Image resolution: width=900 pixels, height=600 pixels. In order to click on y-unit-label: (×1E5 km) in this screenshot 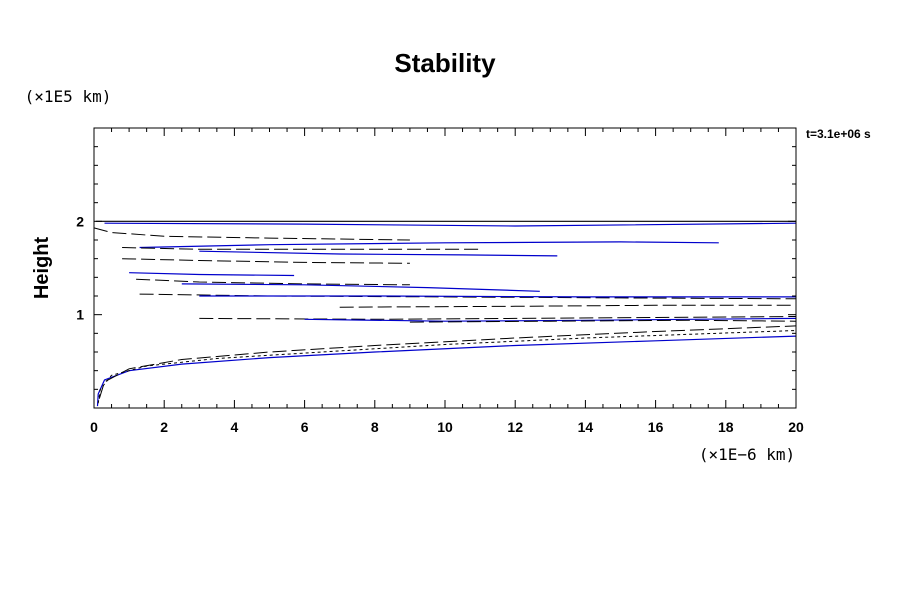, I will do `click(68, 96)`.